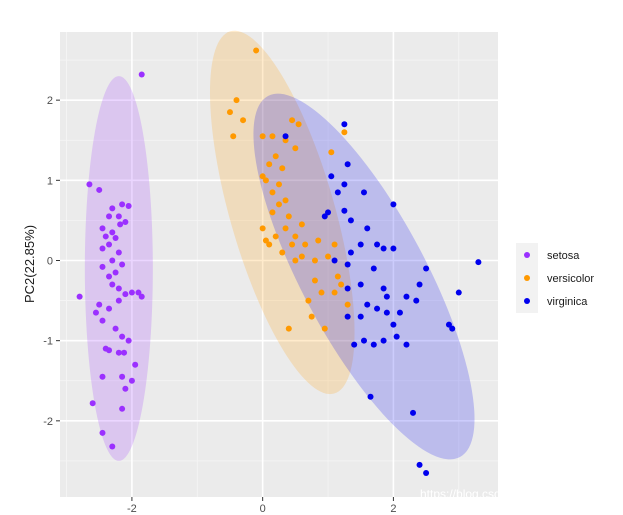 The width and height of the screenshot is (623, 515). Describe the element at coordinates (496, 494) in the screenshot. I see `watermark: https://blog.csdn.net/xj4math` at that location.